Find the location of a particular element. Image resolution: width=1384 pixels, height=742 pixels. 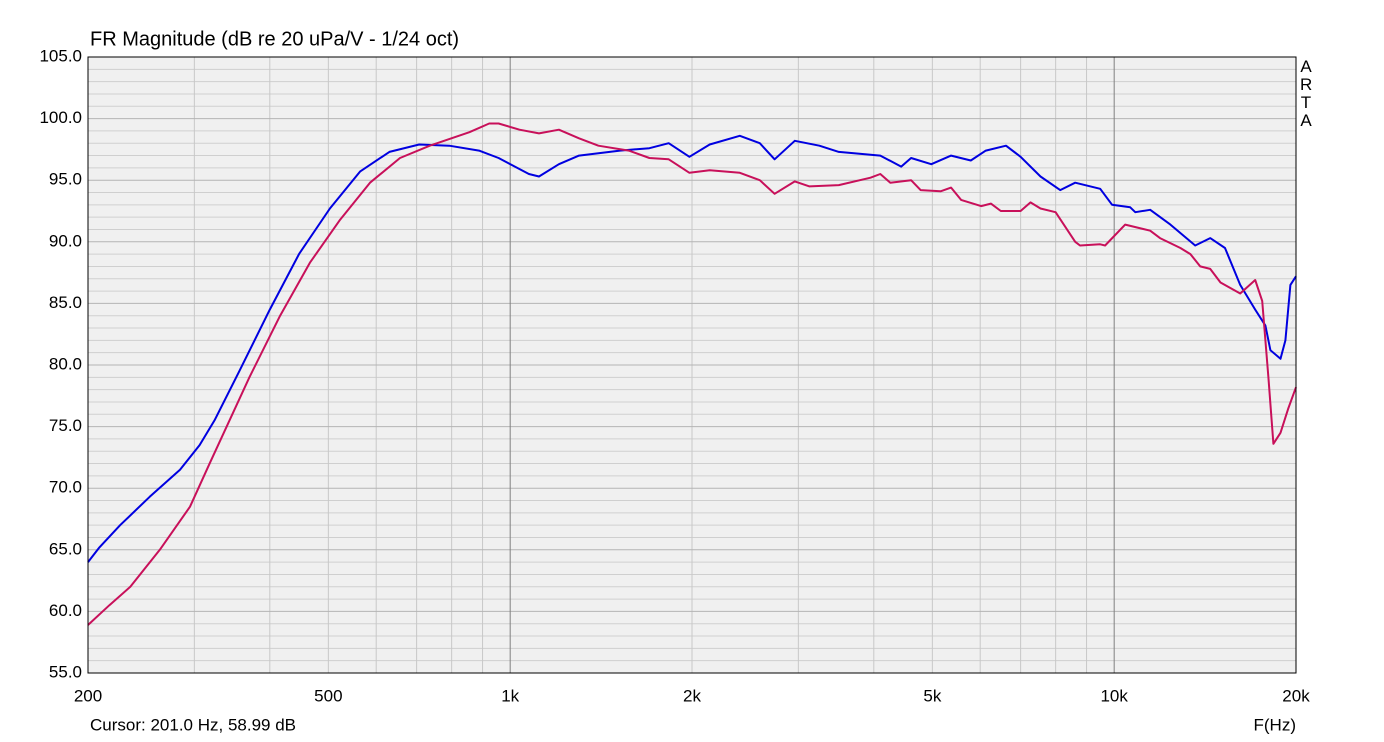

y-tick-label: 55.0 is located at coordinates (65, 671).